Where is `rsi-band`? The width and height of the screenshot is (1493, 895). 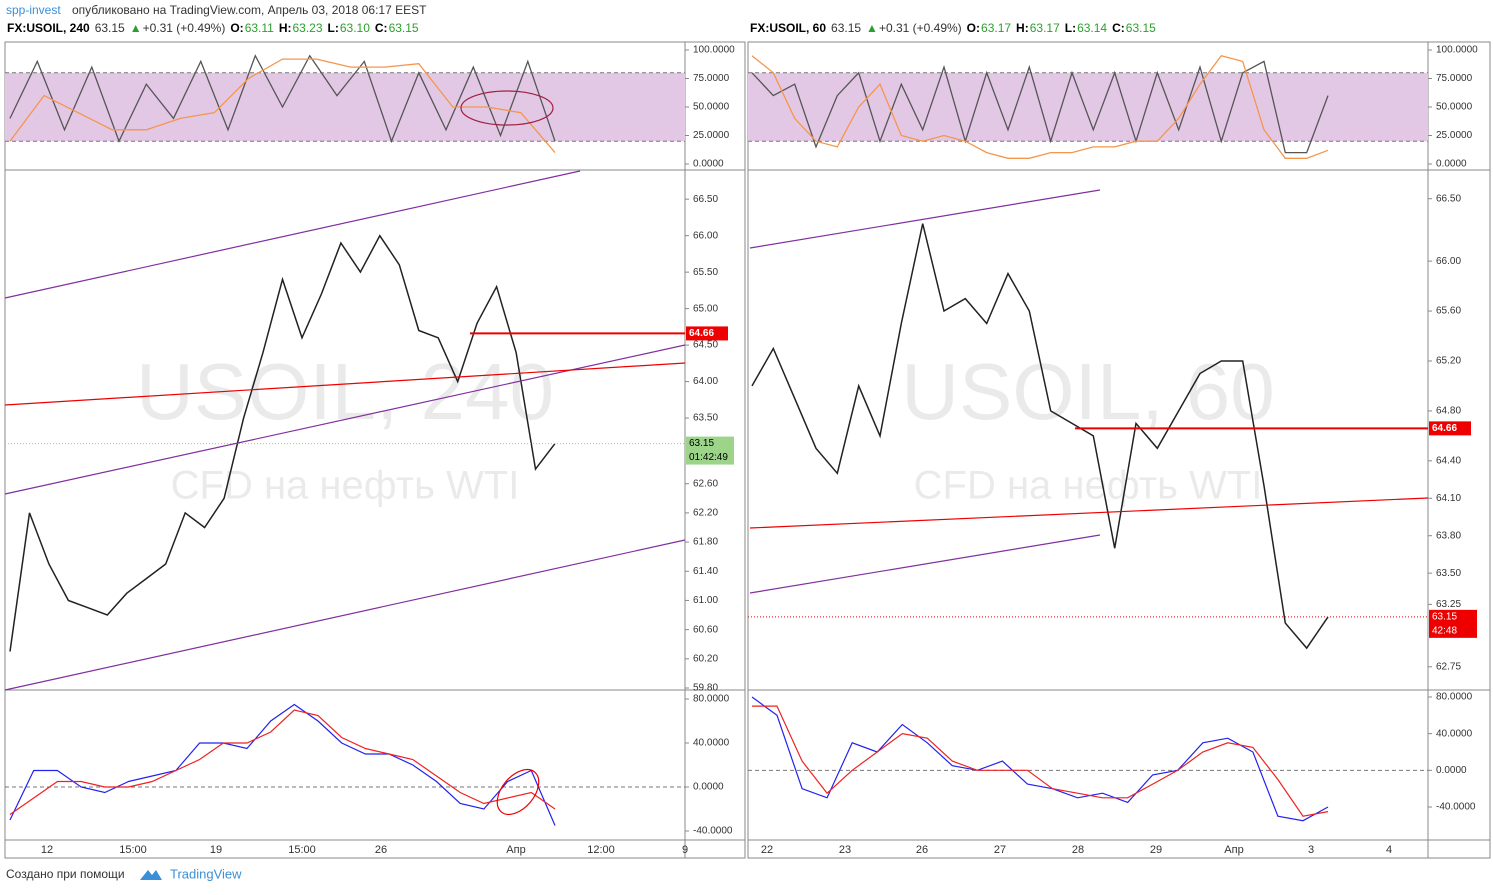 rsi-band is located at coordinates (1088, 107).